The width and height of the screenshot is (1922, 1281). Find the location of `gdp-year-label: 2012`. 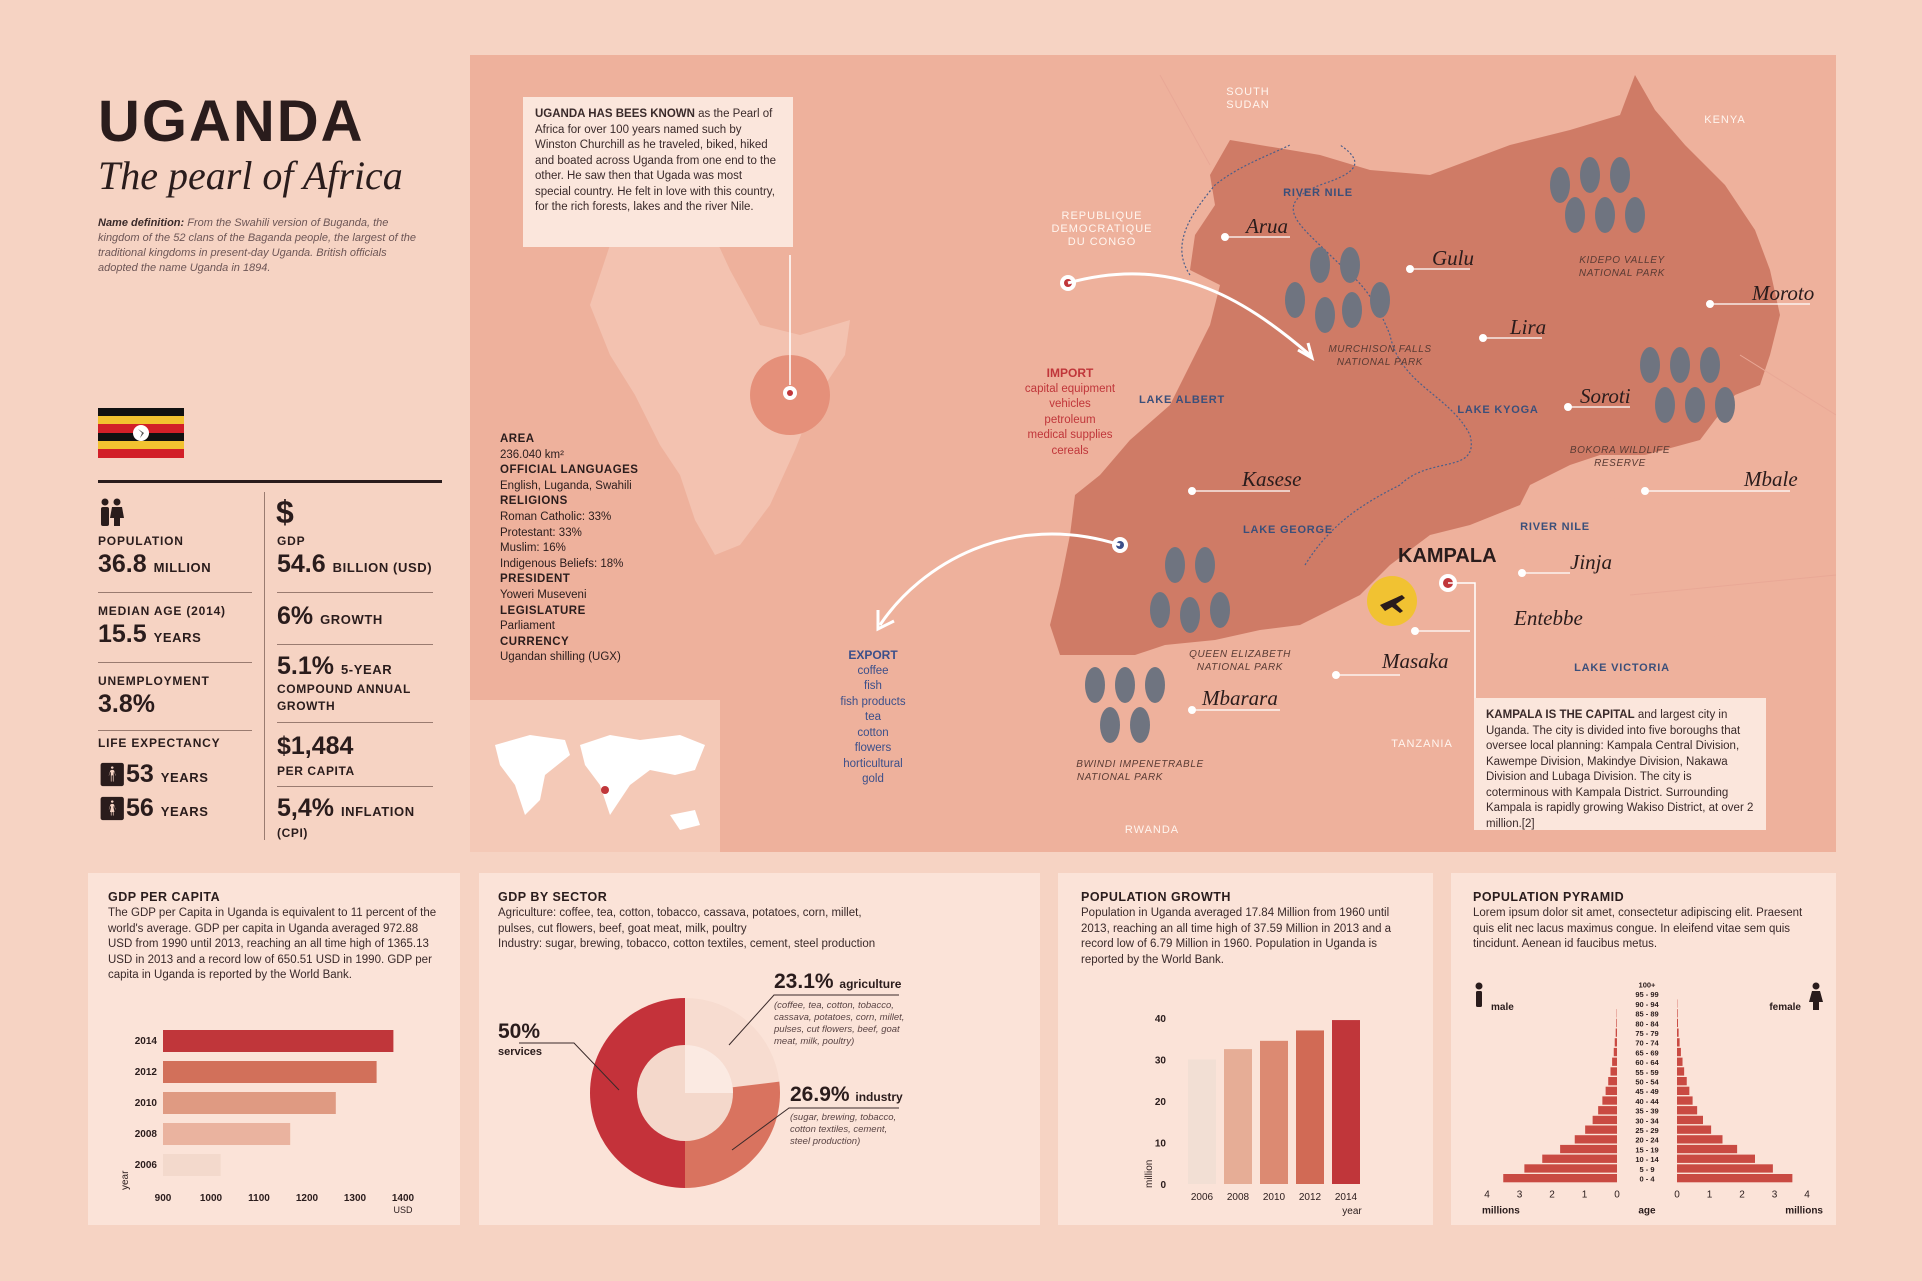

gdp-year-label: 2012 is located at coordinates (146, 1072).